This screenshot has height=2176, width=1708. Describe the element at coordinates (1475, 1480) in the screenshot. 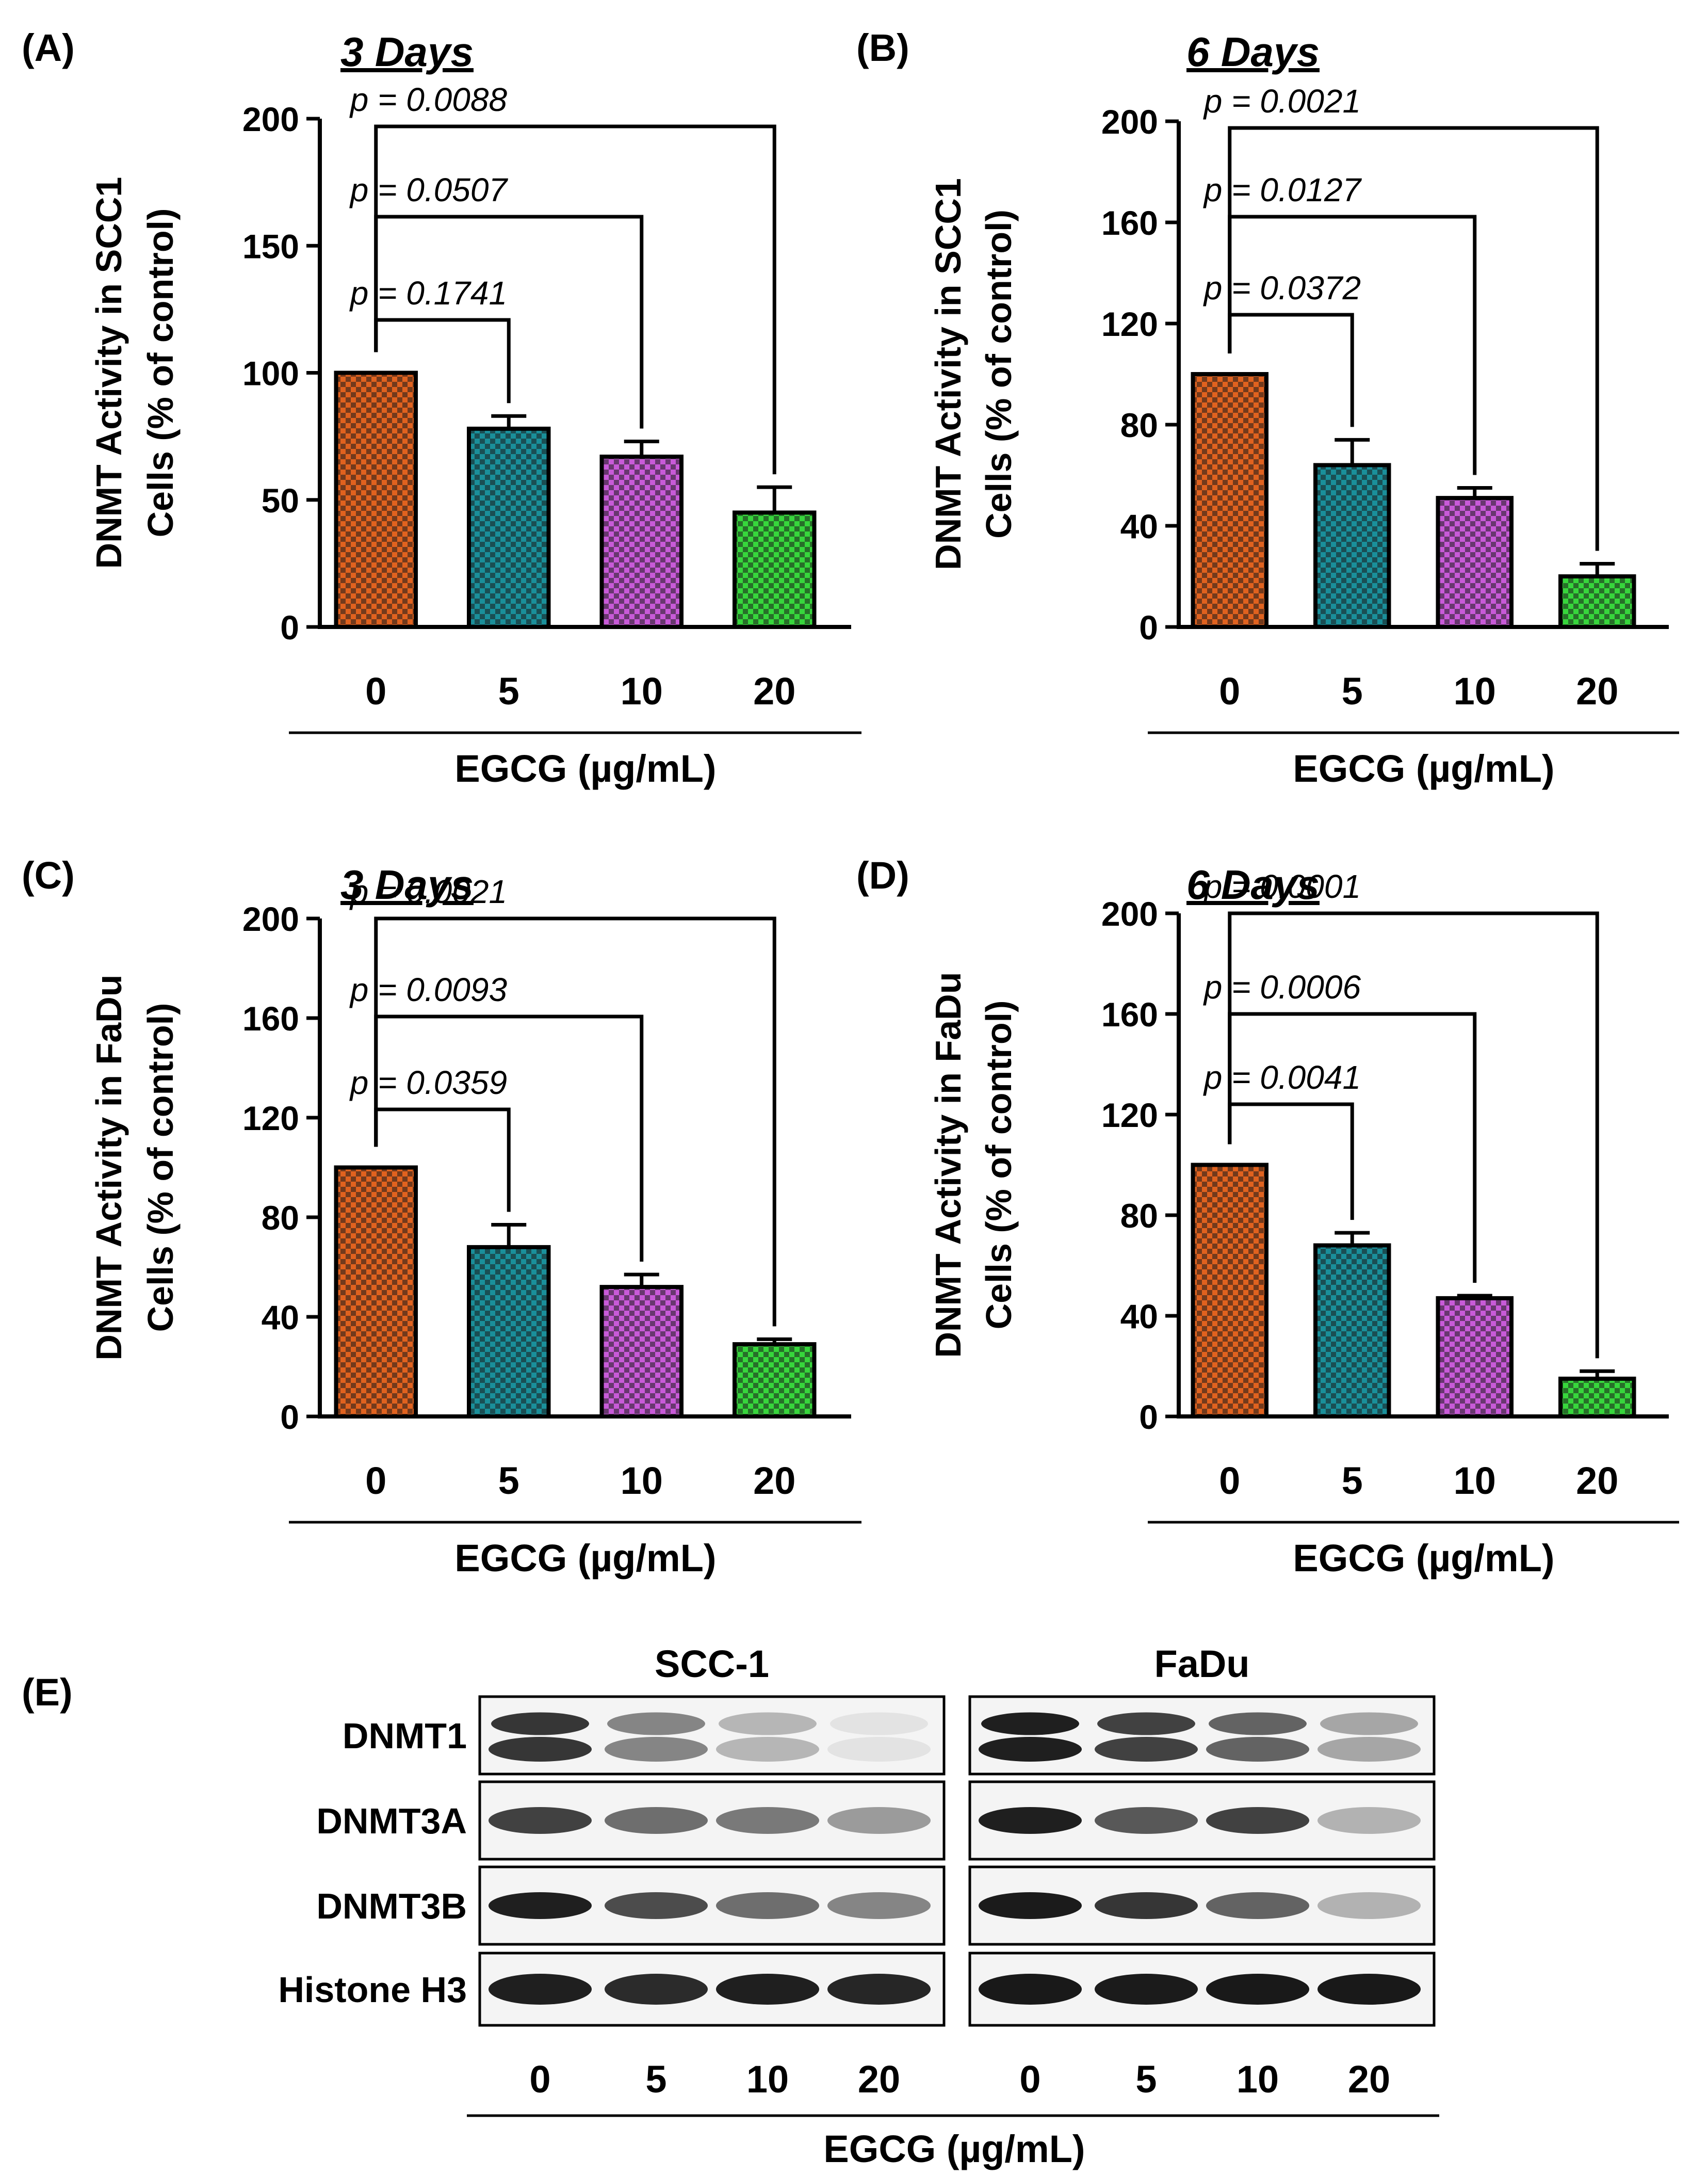

I see `x-tick-label: 10` at that location.